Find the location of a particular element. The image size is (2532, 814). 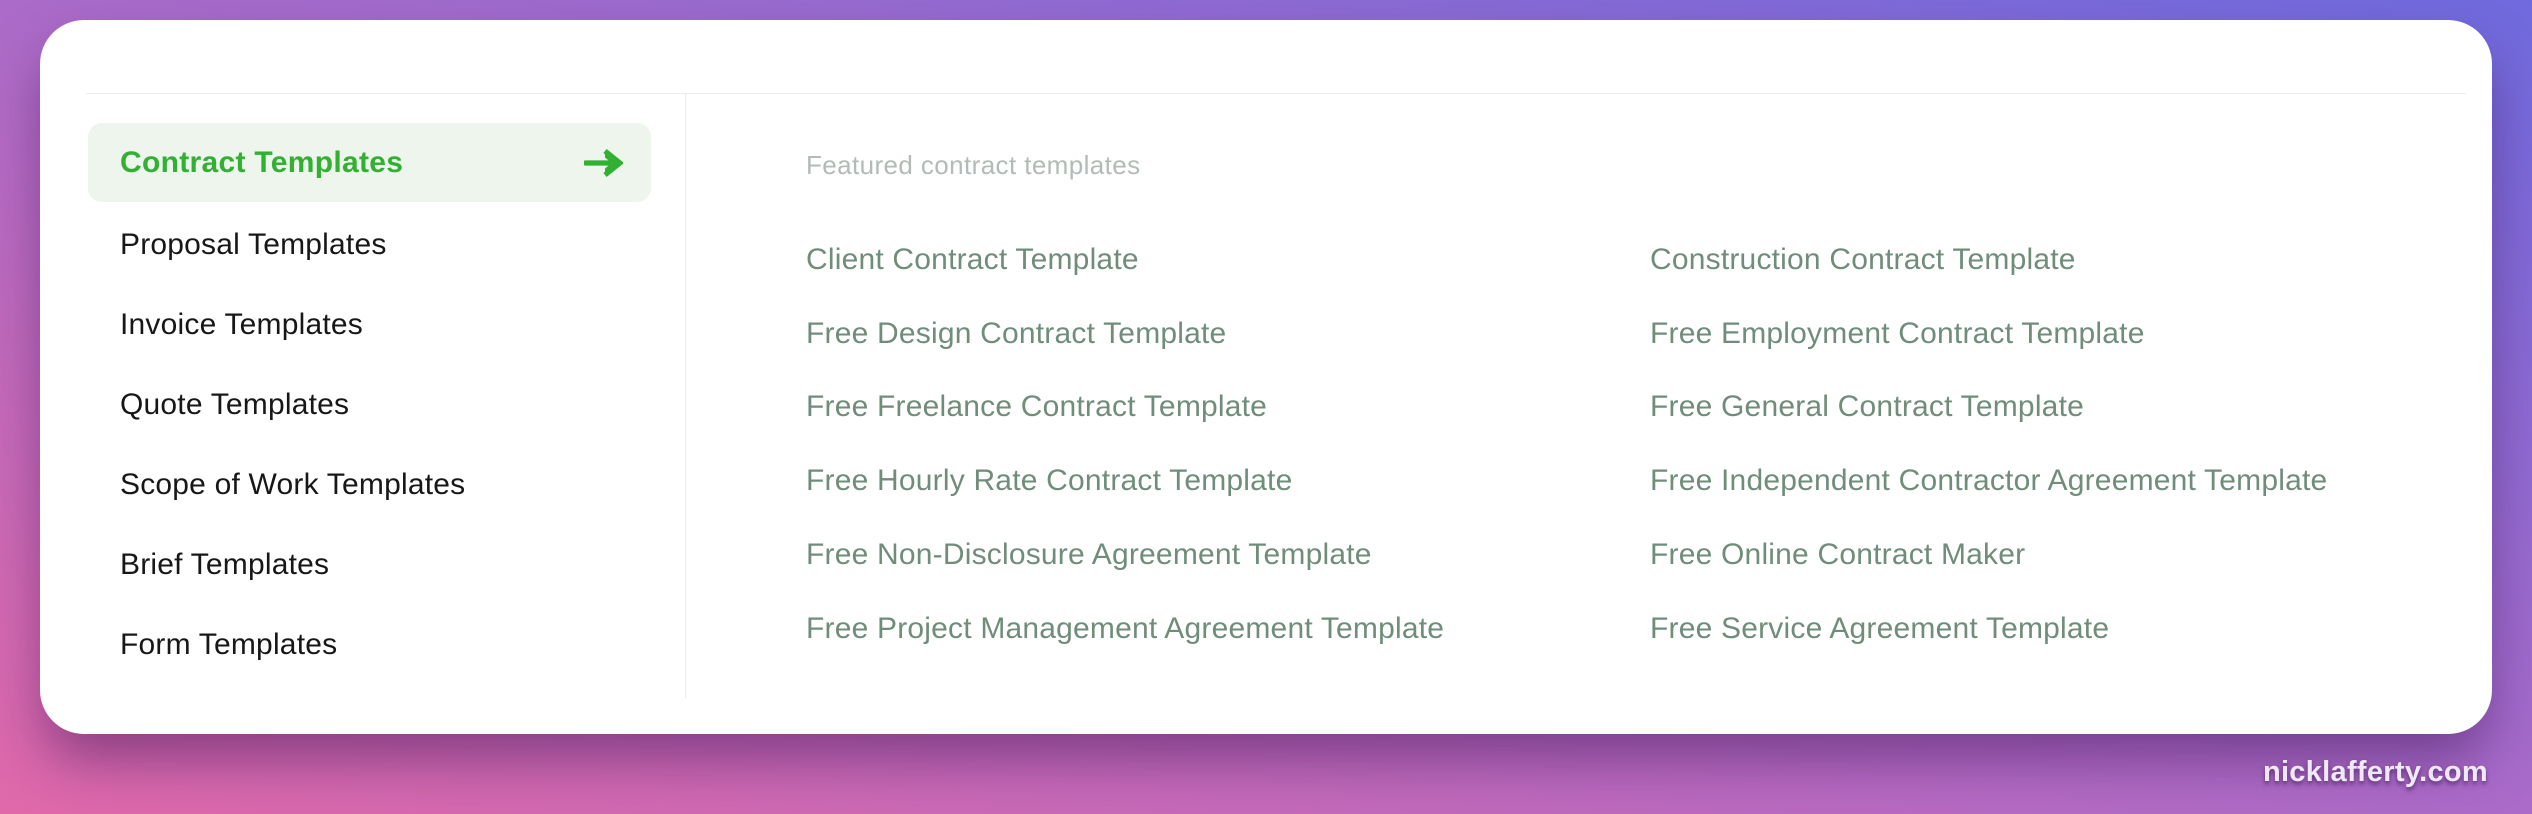

featured-heading: Featured contract templates is located at coordinates (973, 165).